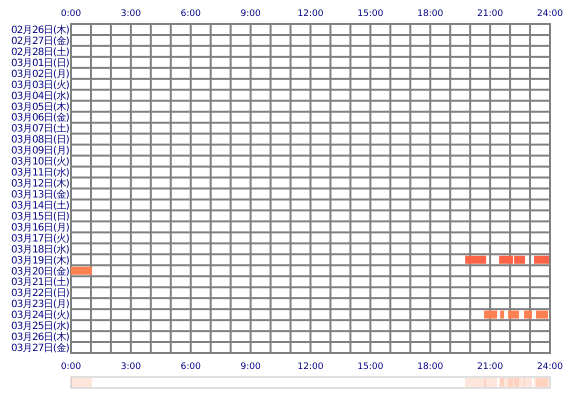  What do you see at coordinates (430, 14) in the screenshot?
I see `x-tick-label: 18:00` at bounding box center [430, 14].